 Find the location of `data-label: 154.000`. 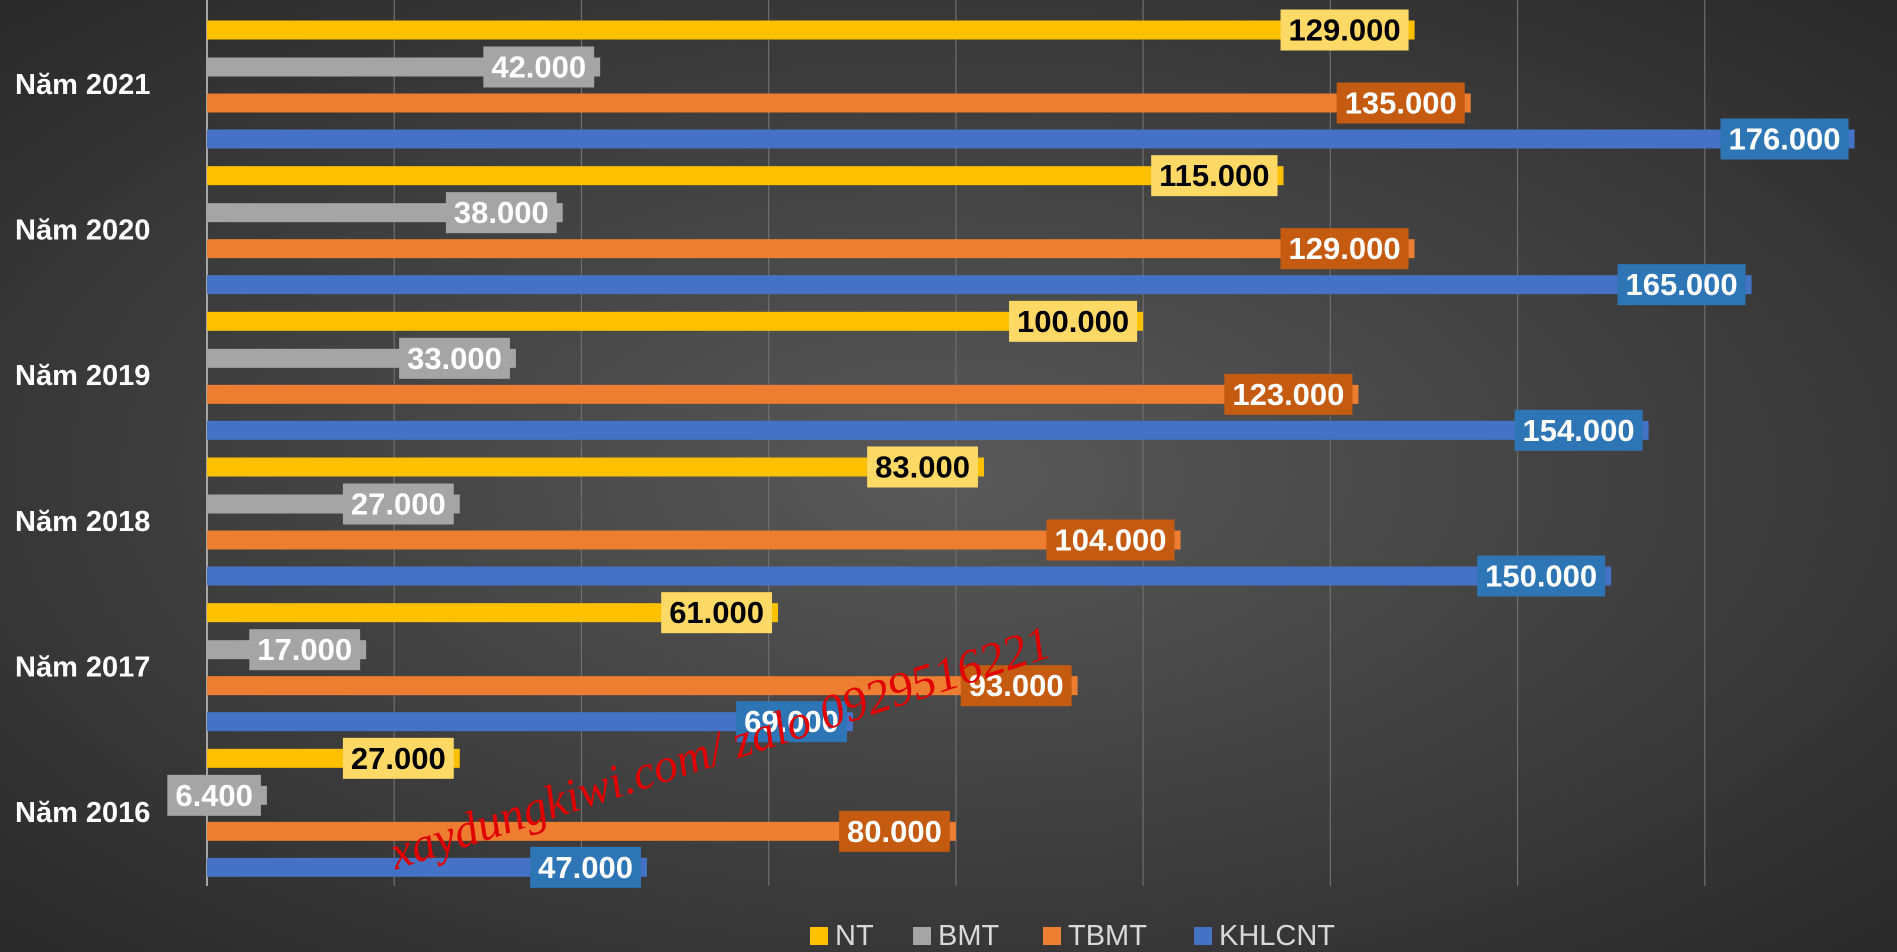

data-label: 154.000 is located at coordinates (1578, 430).